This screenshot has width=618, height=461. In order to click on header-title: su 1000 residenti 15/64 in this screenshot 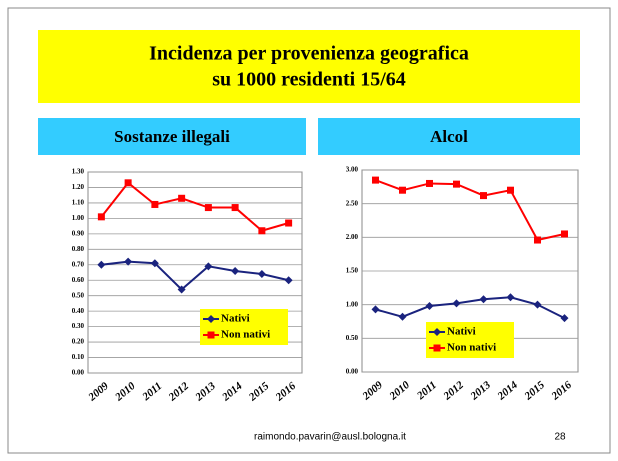, I will do `click(309, 80)`.